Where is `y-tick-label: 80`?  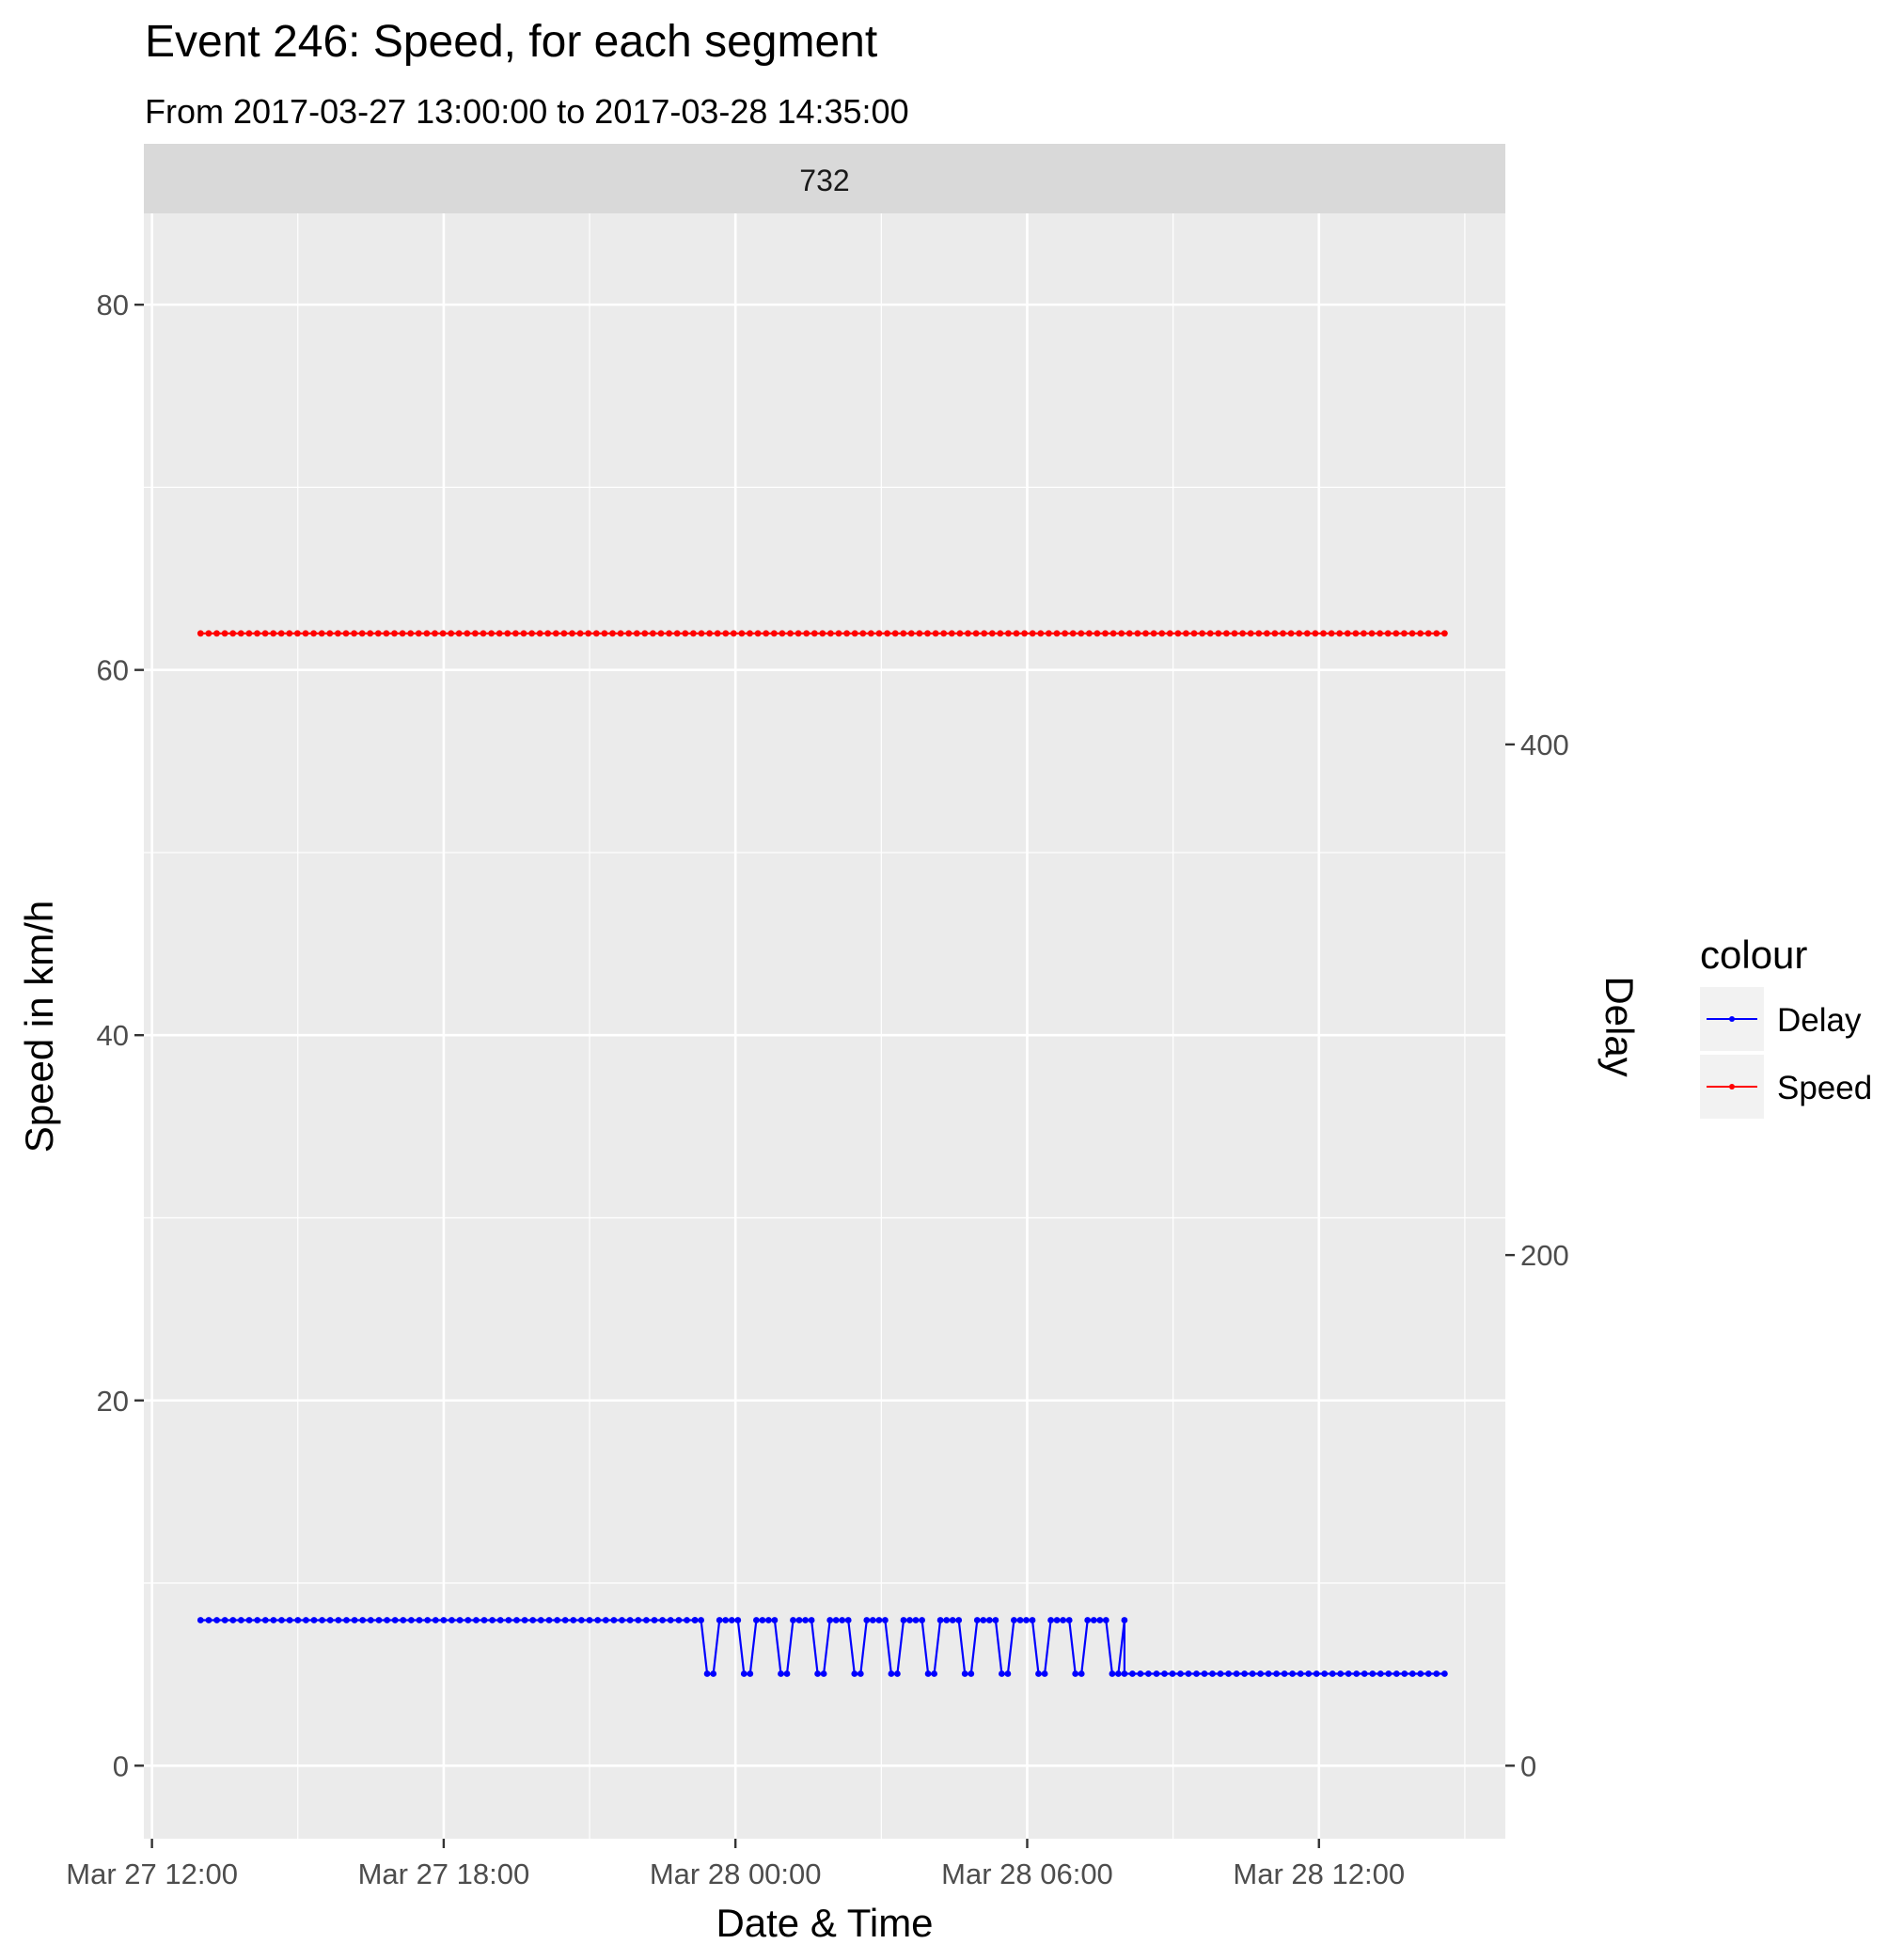 y-tick-label: 80 is located at coordinates (113, 305).